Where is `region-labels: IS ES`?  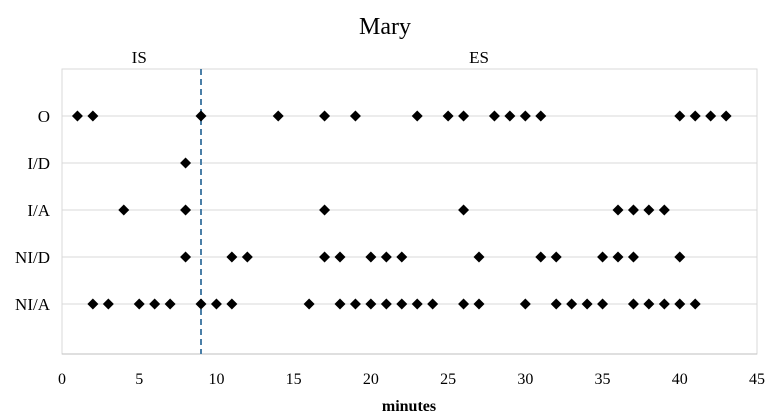 region-labels: IS ES is located at coordinates (310, 57).